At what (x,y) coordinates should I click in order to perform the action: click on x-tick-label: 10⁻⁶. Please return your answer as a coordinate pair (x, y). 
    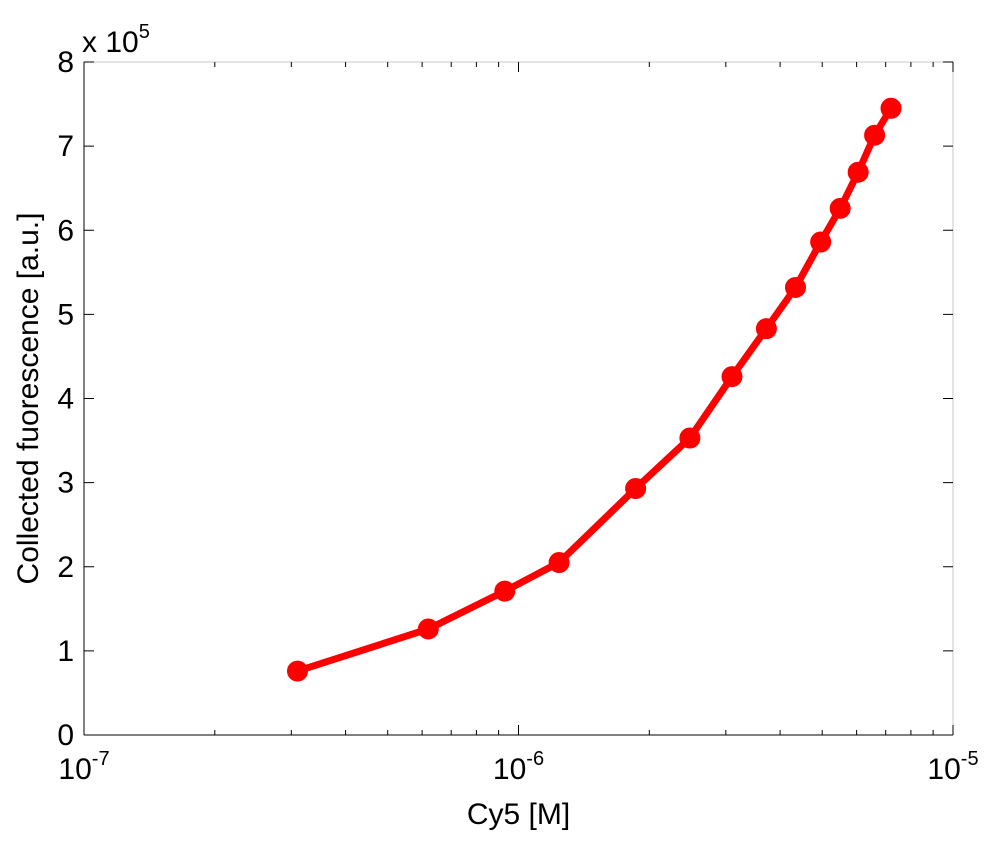
    Looking at the image, I should click on (518, 767).